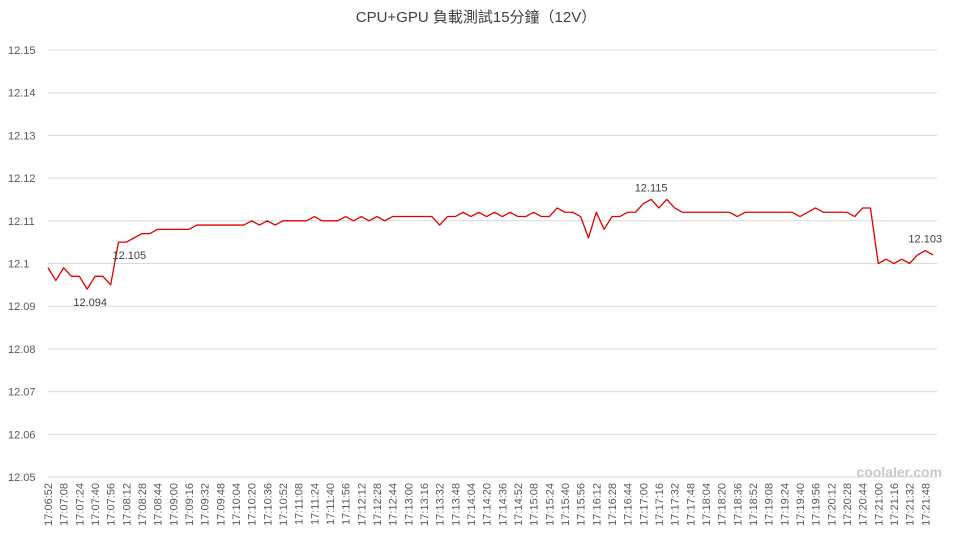 Image resolution: width=953 pixels, height=543 pixels. Describe the element at coordinates (127, 504) in the screenshot. I see `x-tick-label: 17:08:12` at that location.